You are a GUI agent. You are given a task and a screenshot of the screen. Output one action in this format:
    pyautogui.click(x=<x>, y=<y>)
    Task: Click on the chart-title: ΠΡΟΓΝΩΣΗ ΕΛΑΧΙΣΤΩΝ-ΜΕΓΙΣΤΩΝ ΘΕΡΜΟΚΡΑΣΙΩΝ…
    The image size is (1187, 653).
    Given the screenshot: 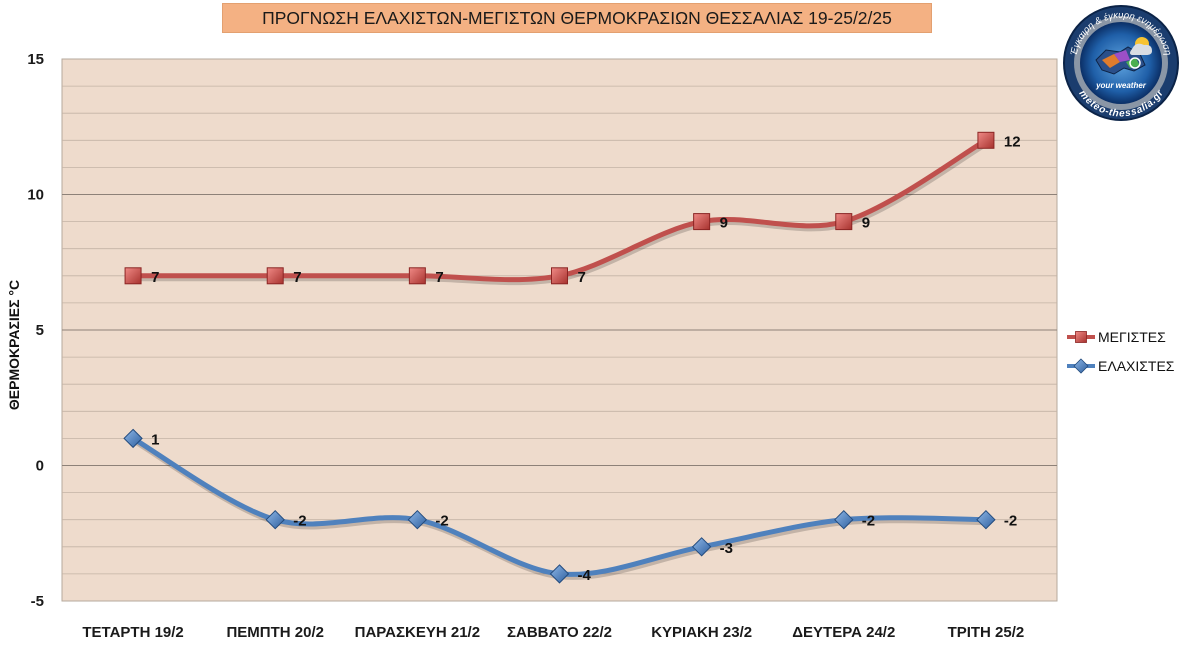 What is the action you would take?
    pyautogui.click(x=577, y=17)
    